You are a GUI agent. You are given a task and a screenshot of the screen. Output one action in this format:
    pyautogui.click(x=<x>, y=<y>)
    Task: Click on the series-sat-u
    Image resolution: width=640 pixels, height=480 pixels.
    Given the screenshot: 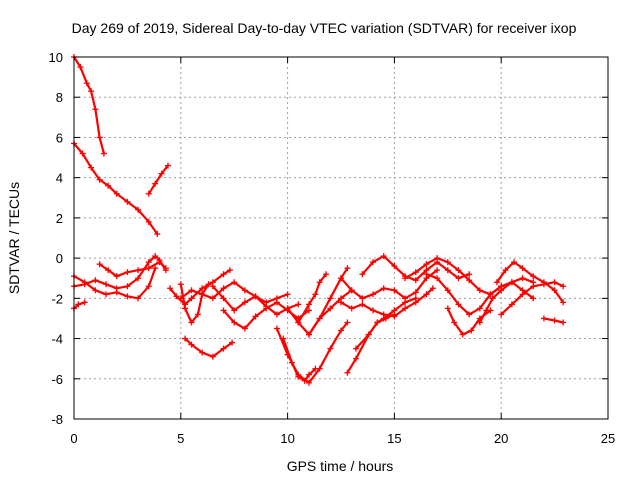 What is the action you would take?
    pyautogui.click(x=385, y=323)
    